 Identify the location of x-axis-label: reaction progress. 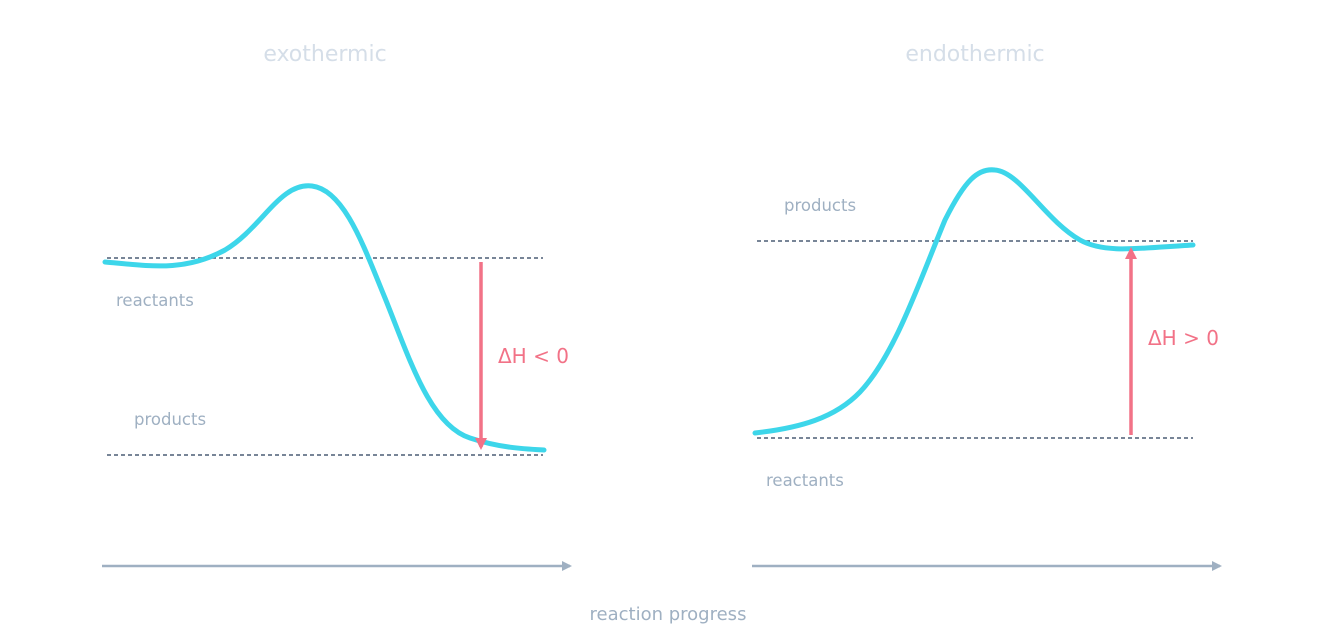
(668, 614).